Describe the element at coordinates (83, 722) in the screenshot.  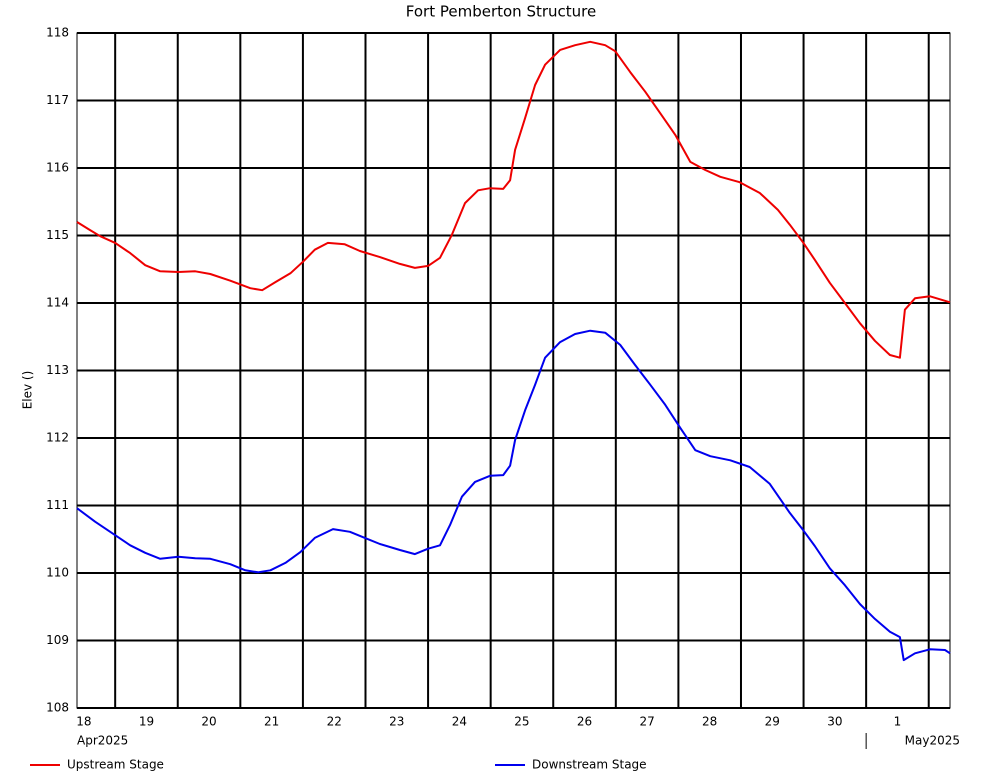
I see `x-tick-label: 18` at that location.